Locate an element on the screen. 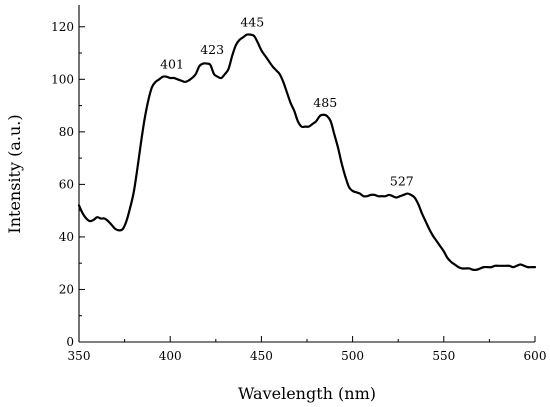 Image resolution: width=550 pixels, height=407 pixels. peak-label-527: 527 is located at coordinates (402, 181).